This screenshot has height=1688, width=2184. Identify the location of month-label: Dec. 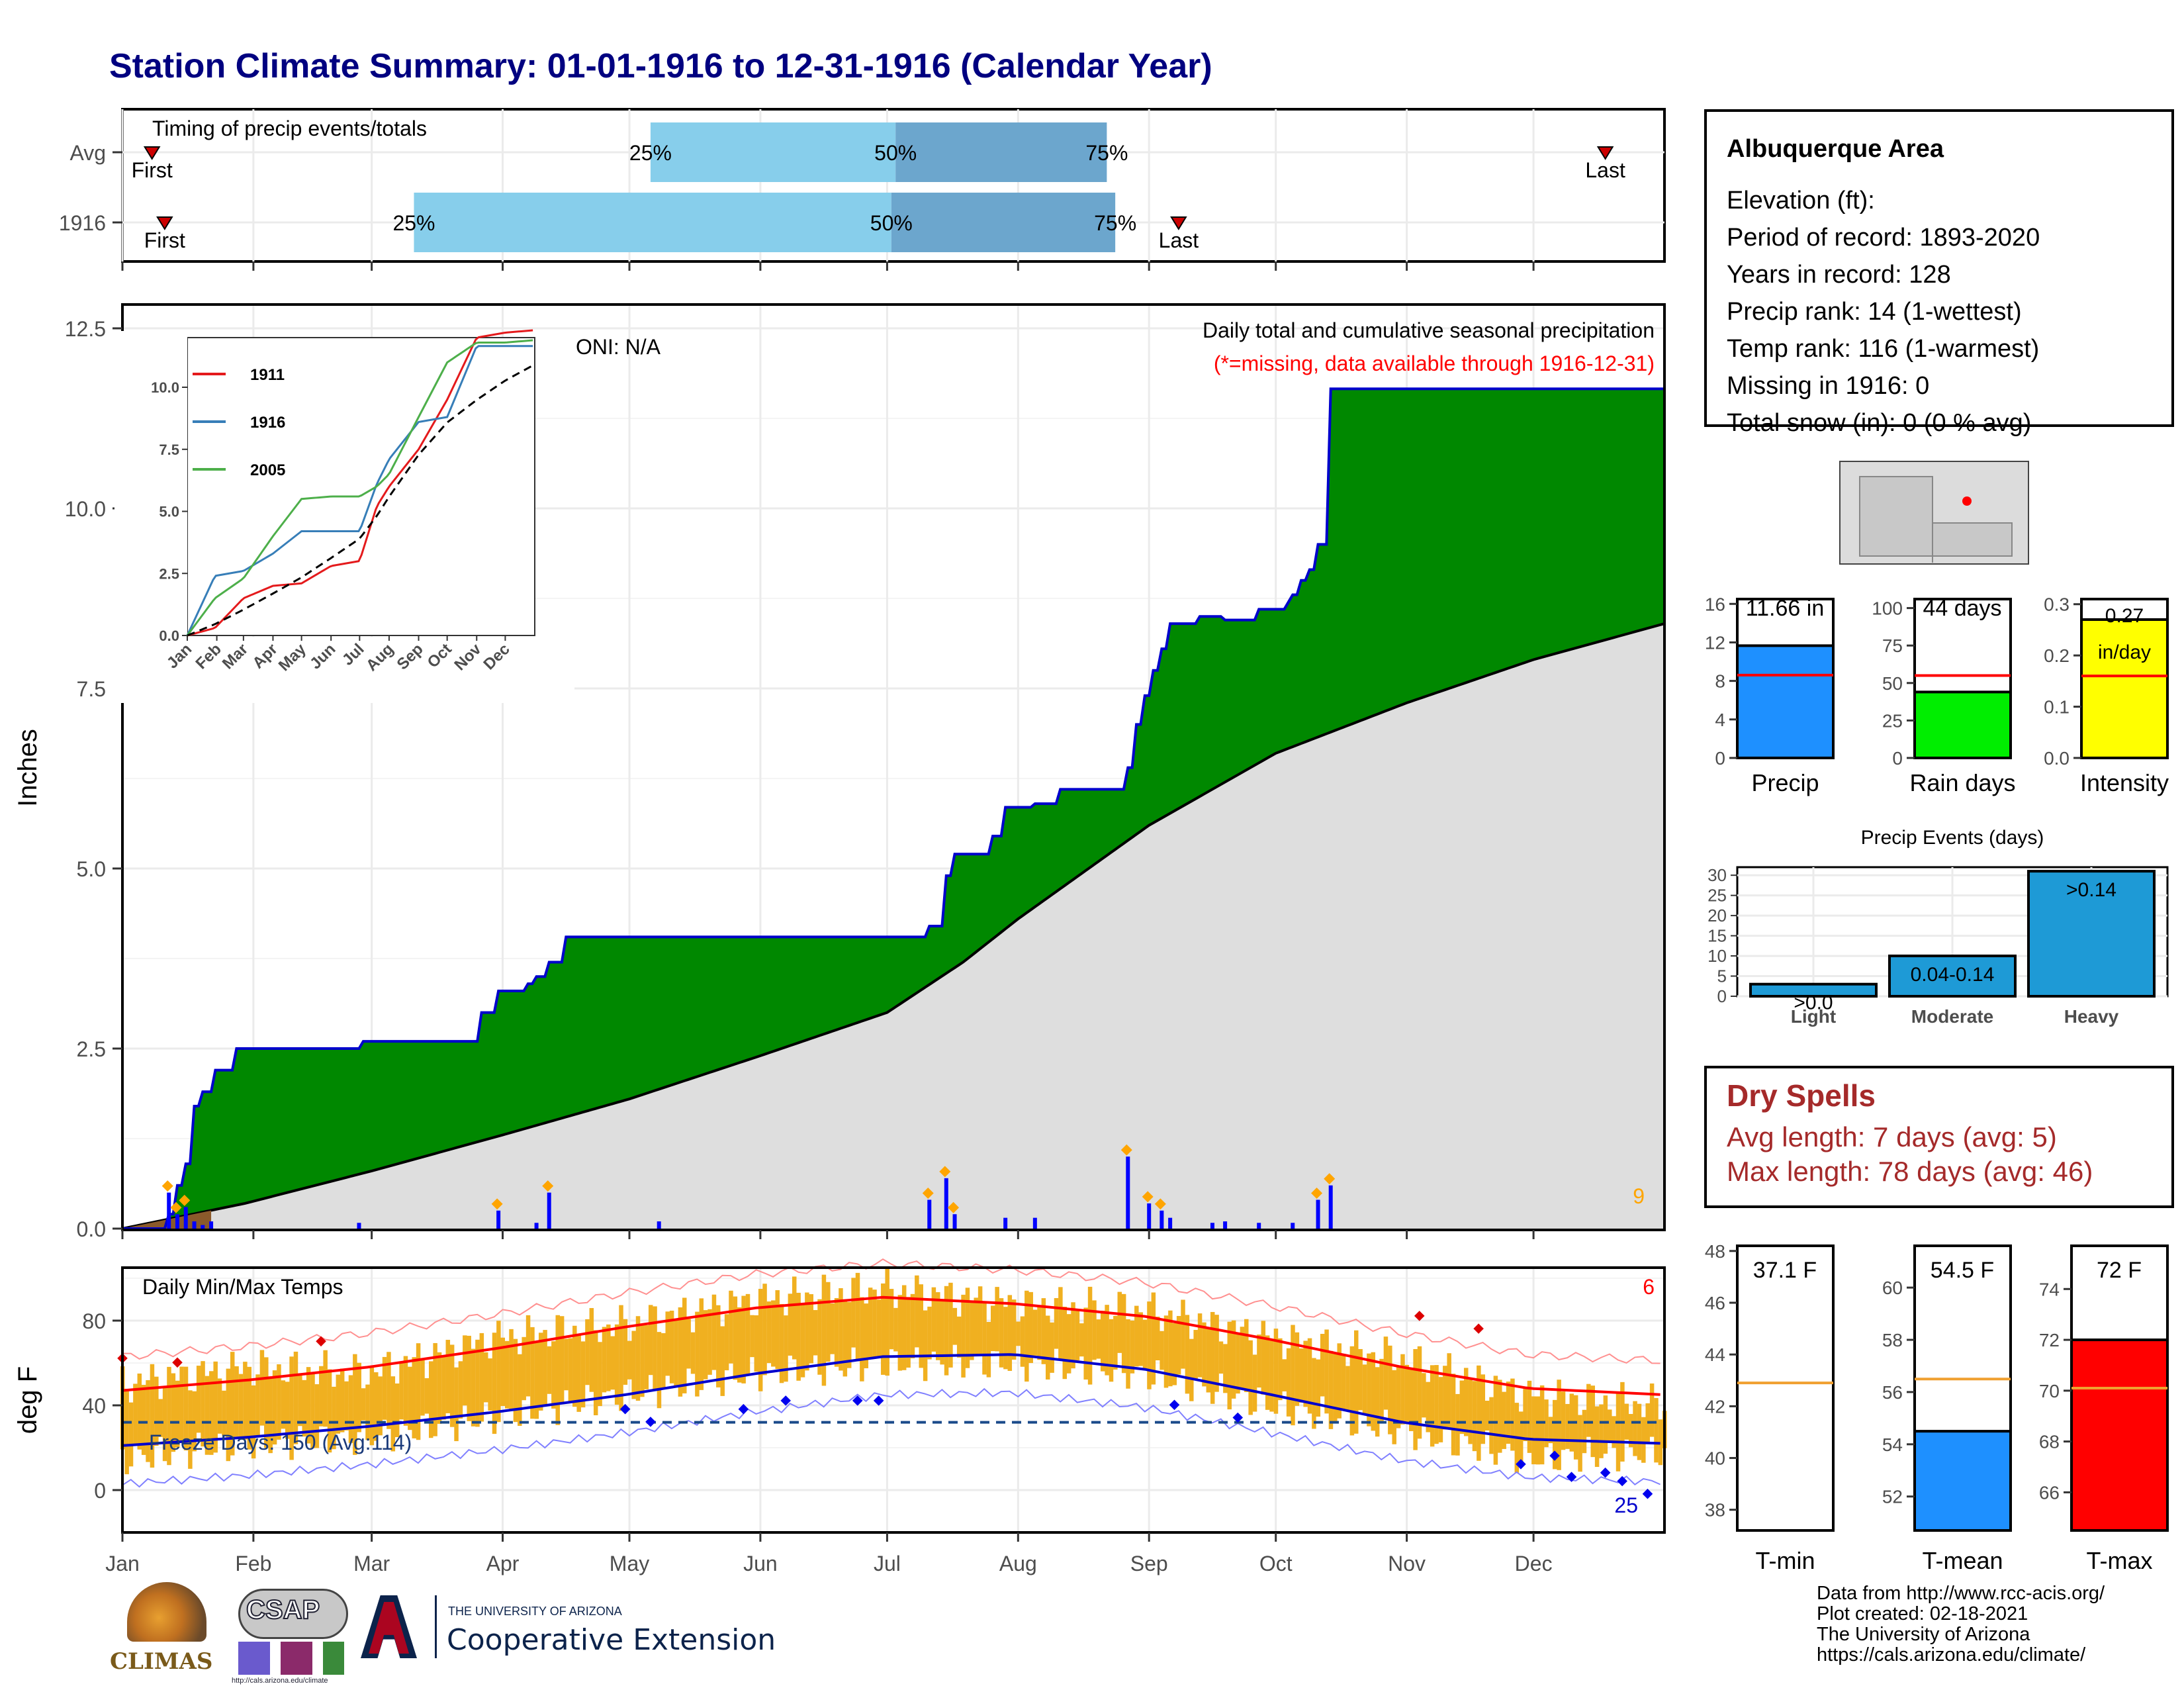
(1534, 1563).